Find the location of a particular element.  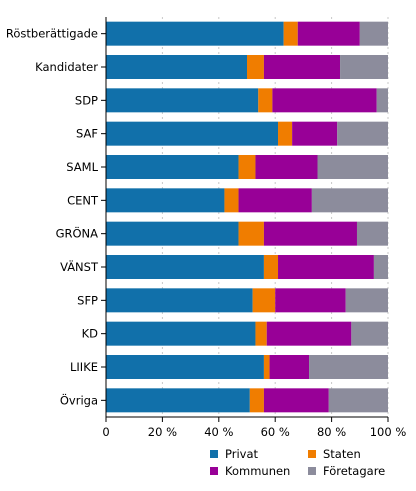

bar-företagare-7 is located at coordinates (380, 267).